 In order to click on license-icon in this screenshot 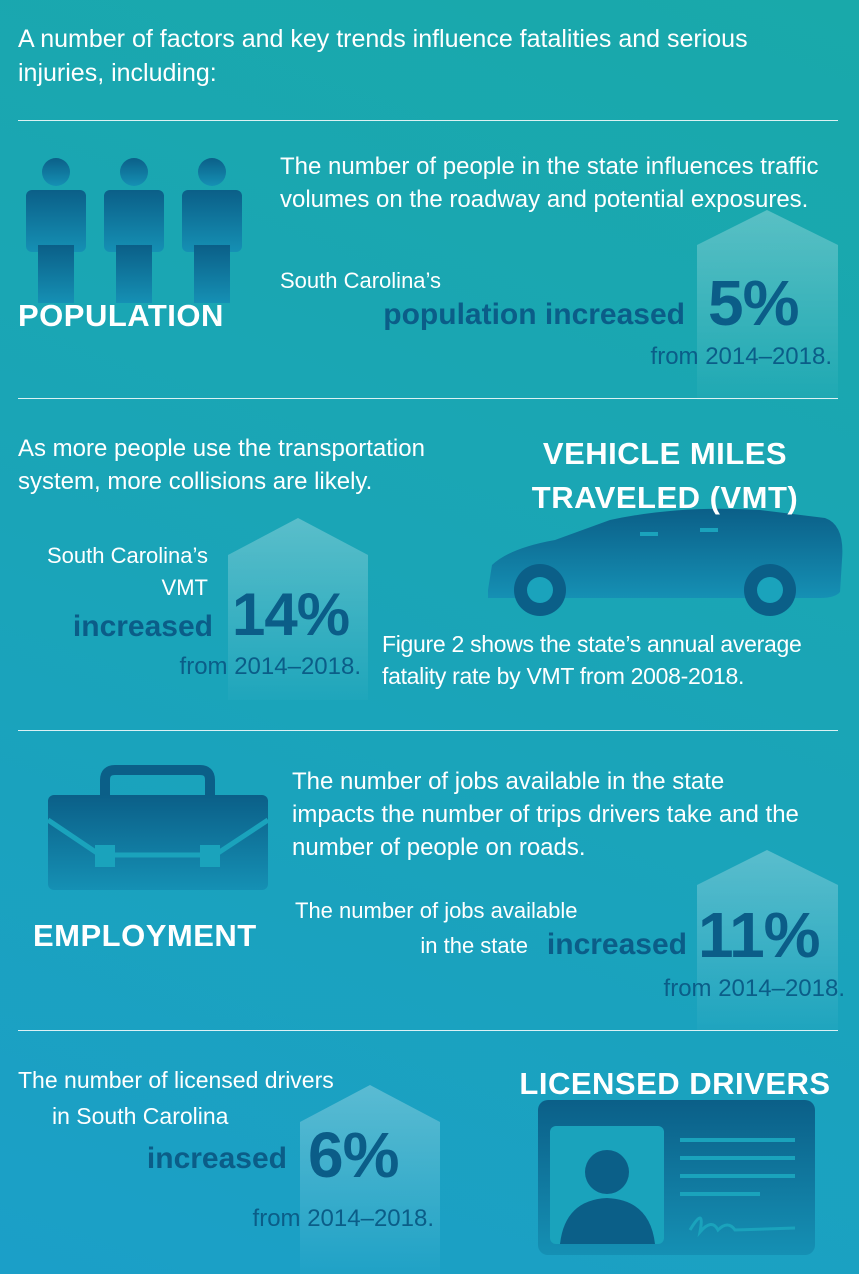, I will do `click(676, 1177)`.